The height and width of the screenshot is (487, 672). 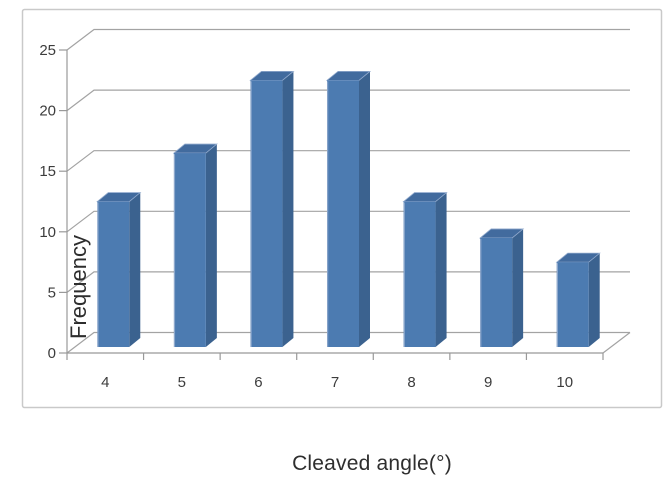 What do you see at coordinates (616, 343) in the screenshot?
I see `floor-right-edge` at bounding box center [616, 343].